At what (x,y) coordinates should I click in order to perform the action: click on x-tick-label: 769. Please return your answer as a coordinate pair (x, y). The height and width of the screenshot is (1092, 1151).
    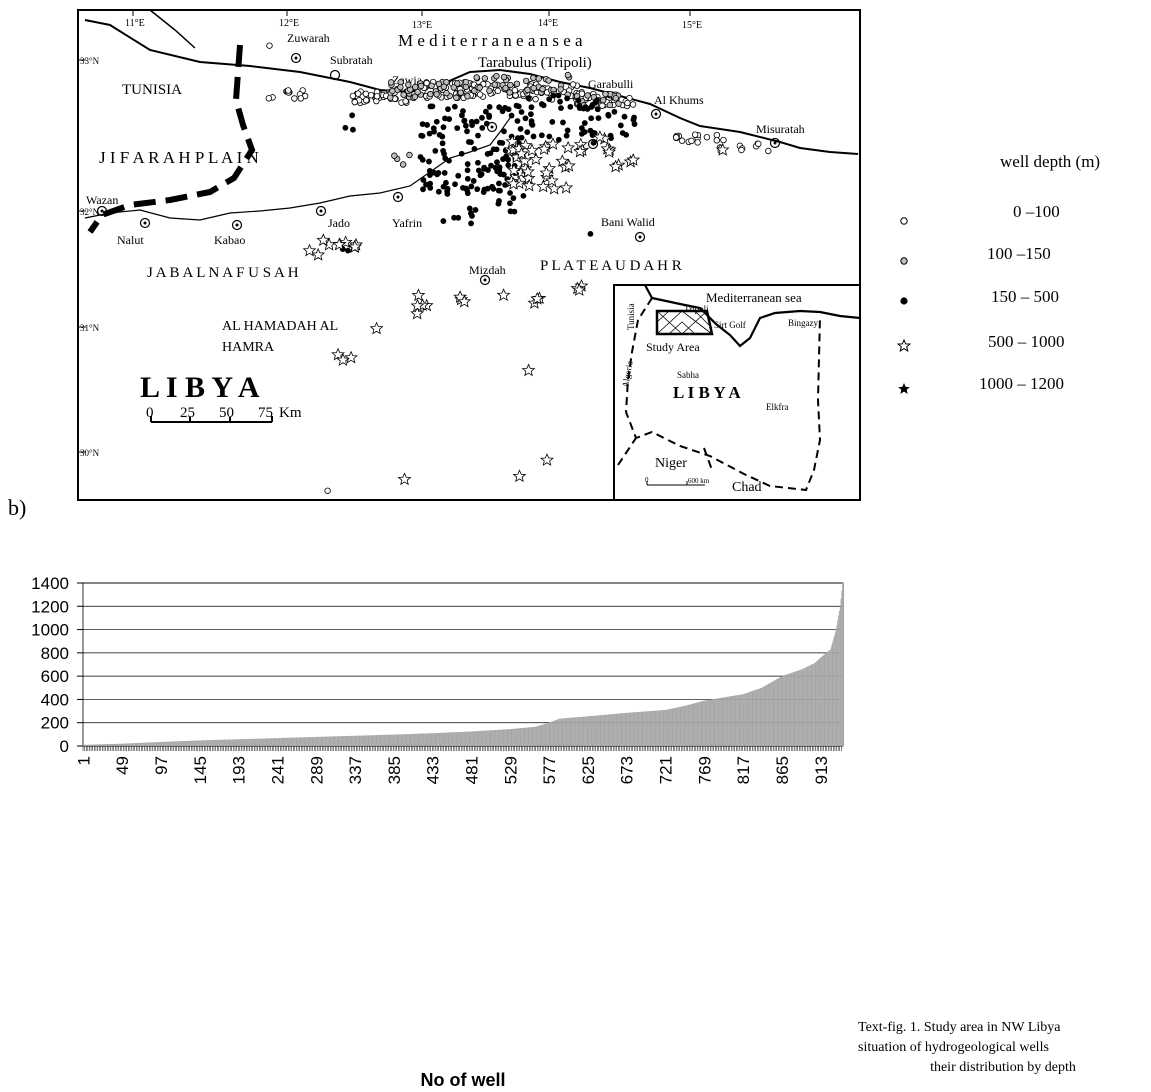
    Looking at the image, I should click on (704, 770).